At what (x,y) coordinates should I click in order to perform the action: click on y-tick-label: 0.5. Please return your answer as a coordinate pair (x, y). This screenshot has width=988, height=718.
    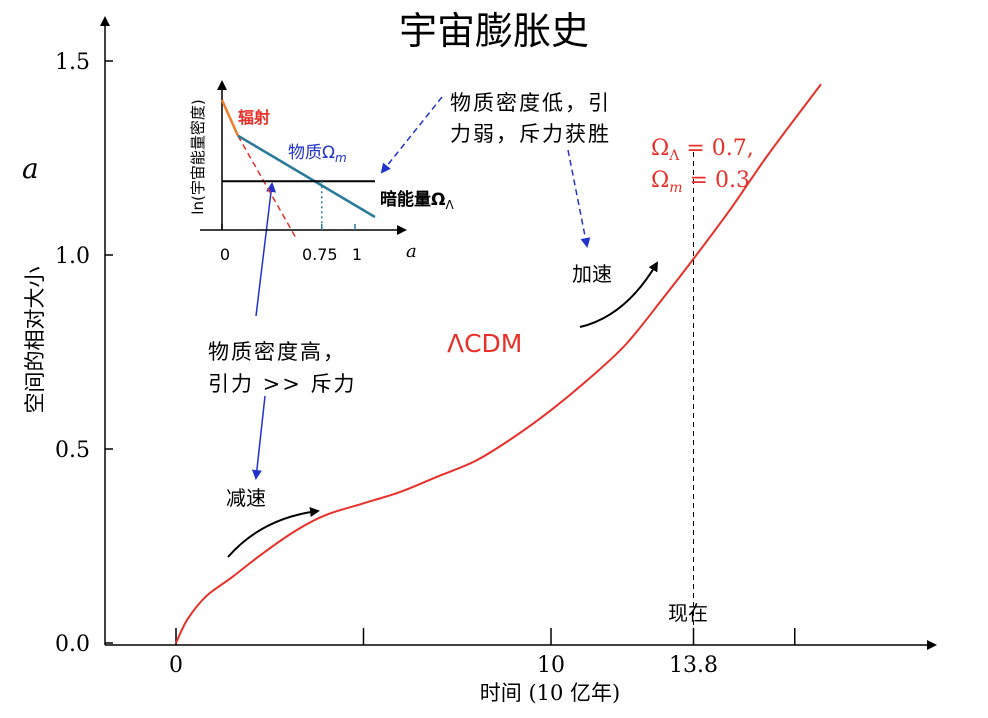
    Looking at the image, I should click on (72, 450).